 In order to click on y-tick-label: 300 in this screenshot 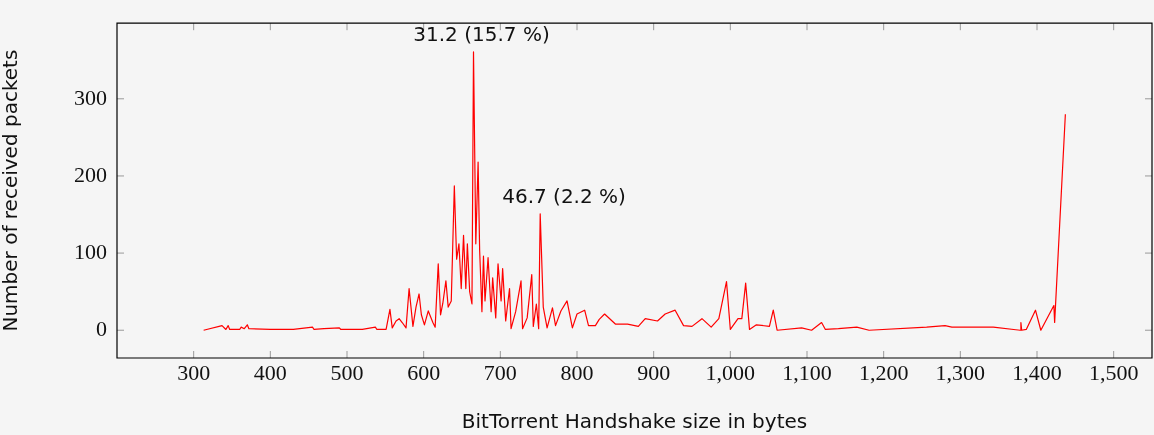, I will do `click(90, 97)`.